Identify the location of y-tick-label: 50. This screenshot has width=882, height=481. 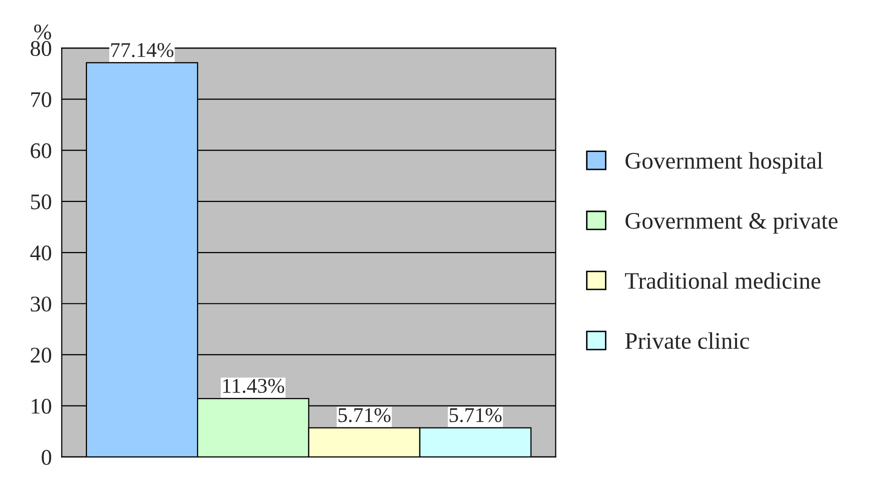
(41, 202).